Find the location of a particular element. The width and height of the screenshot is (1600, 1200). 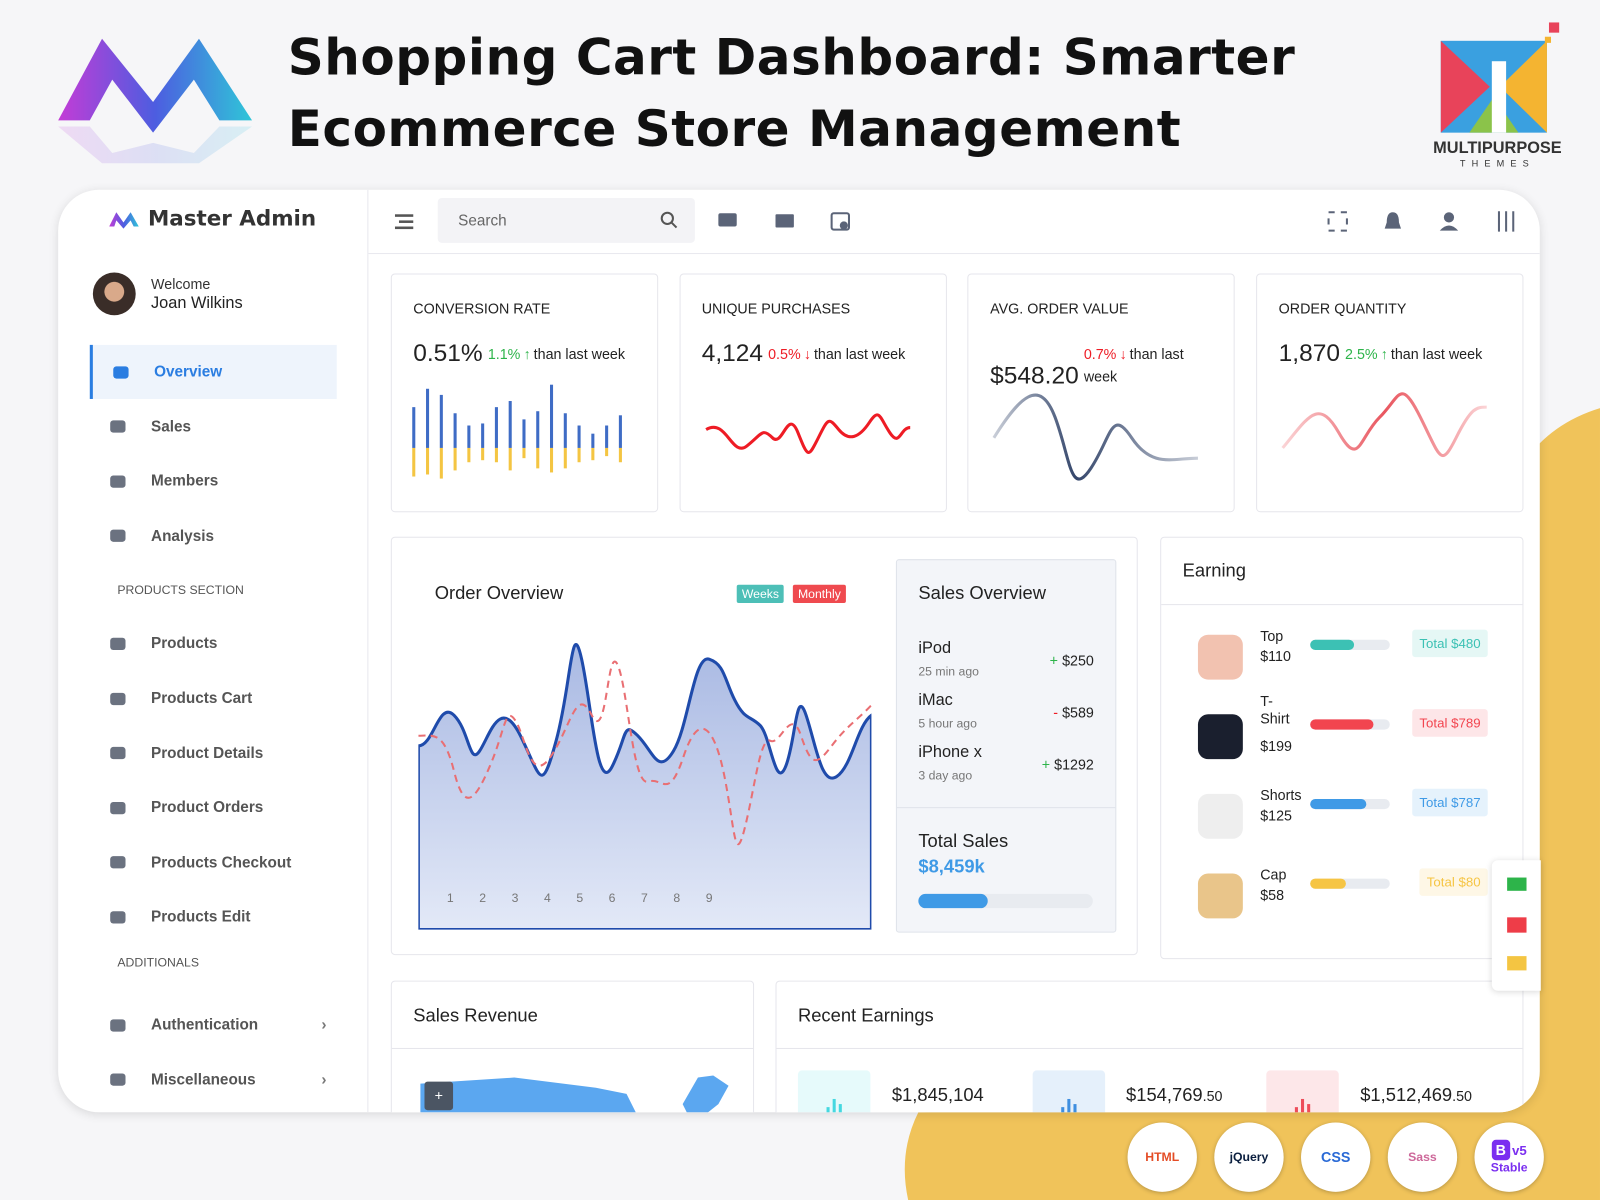

stat-row: 0.51% 1.1% ↑ than last week is located at coordinates (525, 354).